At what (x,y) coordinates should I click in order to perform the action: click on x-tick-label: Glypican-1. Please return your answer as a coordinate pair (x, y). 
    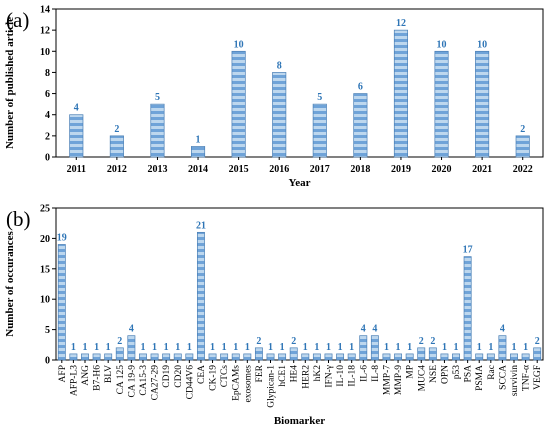
    Looking at the image, I should click on (272, 386).